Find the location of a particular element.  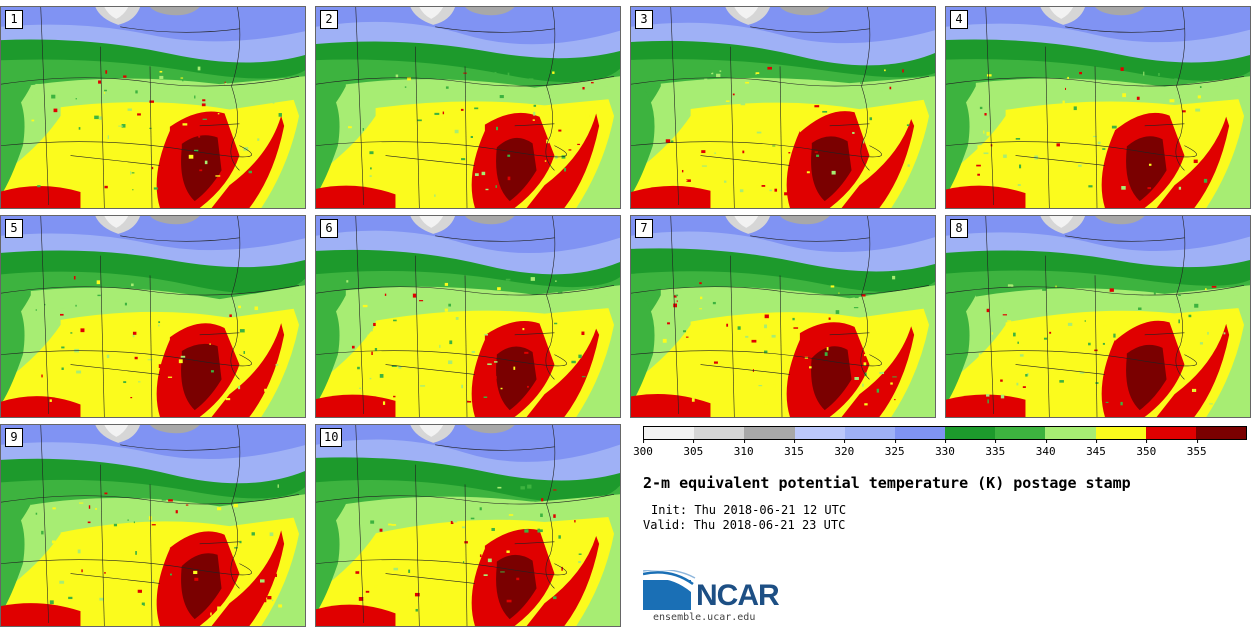

website-url: ensemble.ucar.edu is located at coordinates (704, 617).